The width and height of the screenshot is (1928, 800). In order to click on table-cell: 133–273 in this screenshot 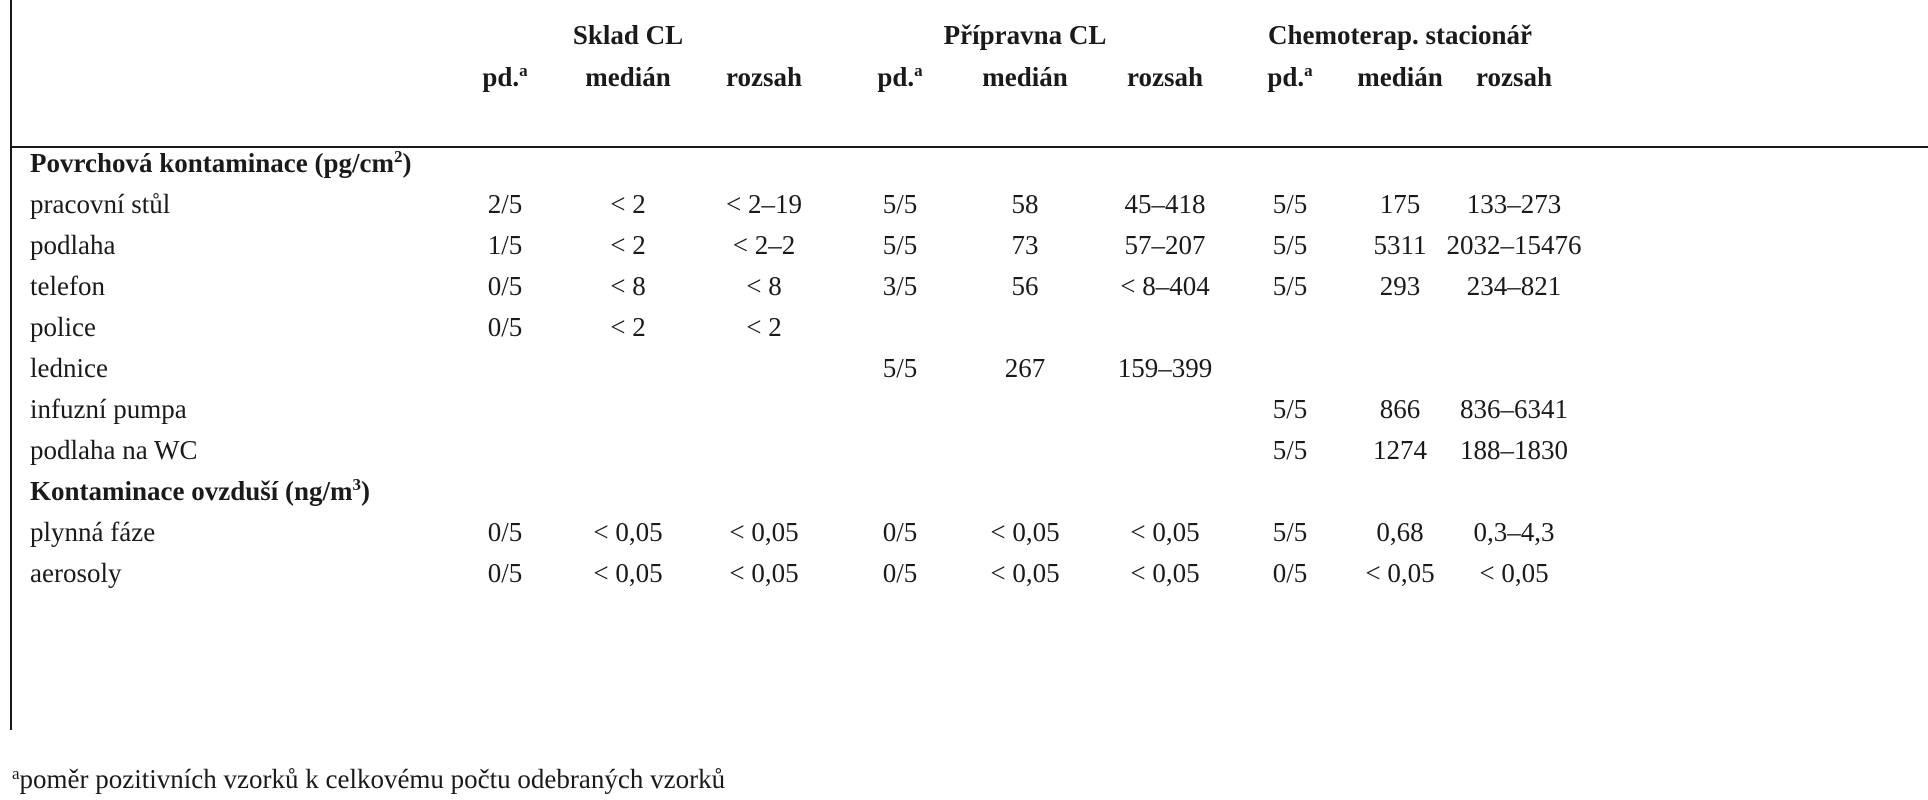, I will do `click(1514, 204)`.